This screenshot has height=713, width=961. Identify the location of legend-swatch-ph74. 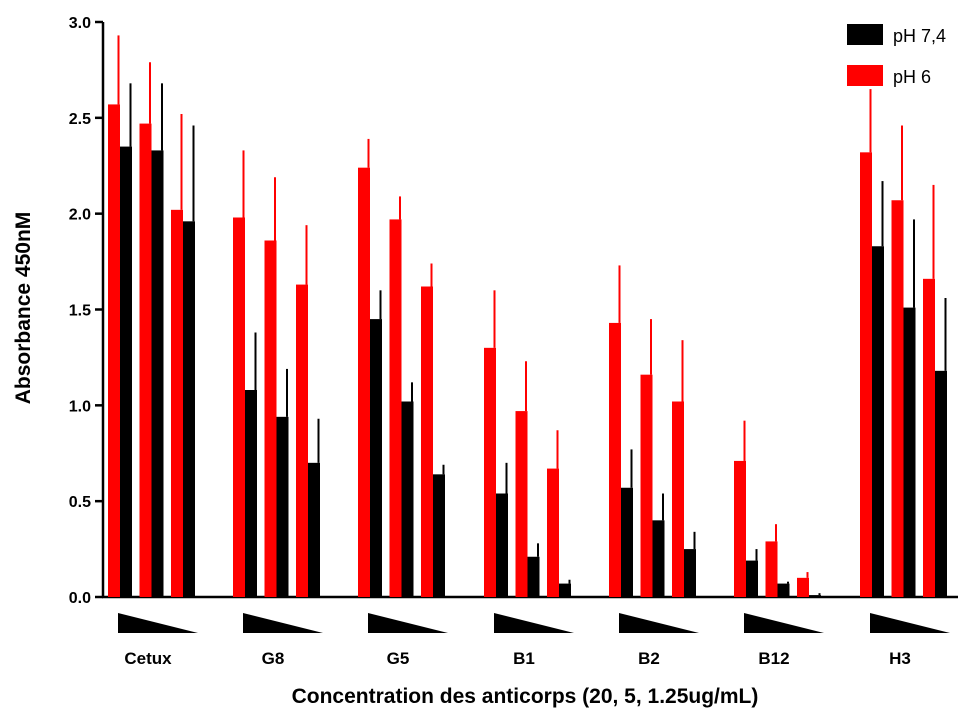
(865, 34).